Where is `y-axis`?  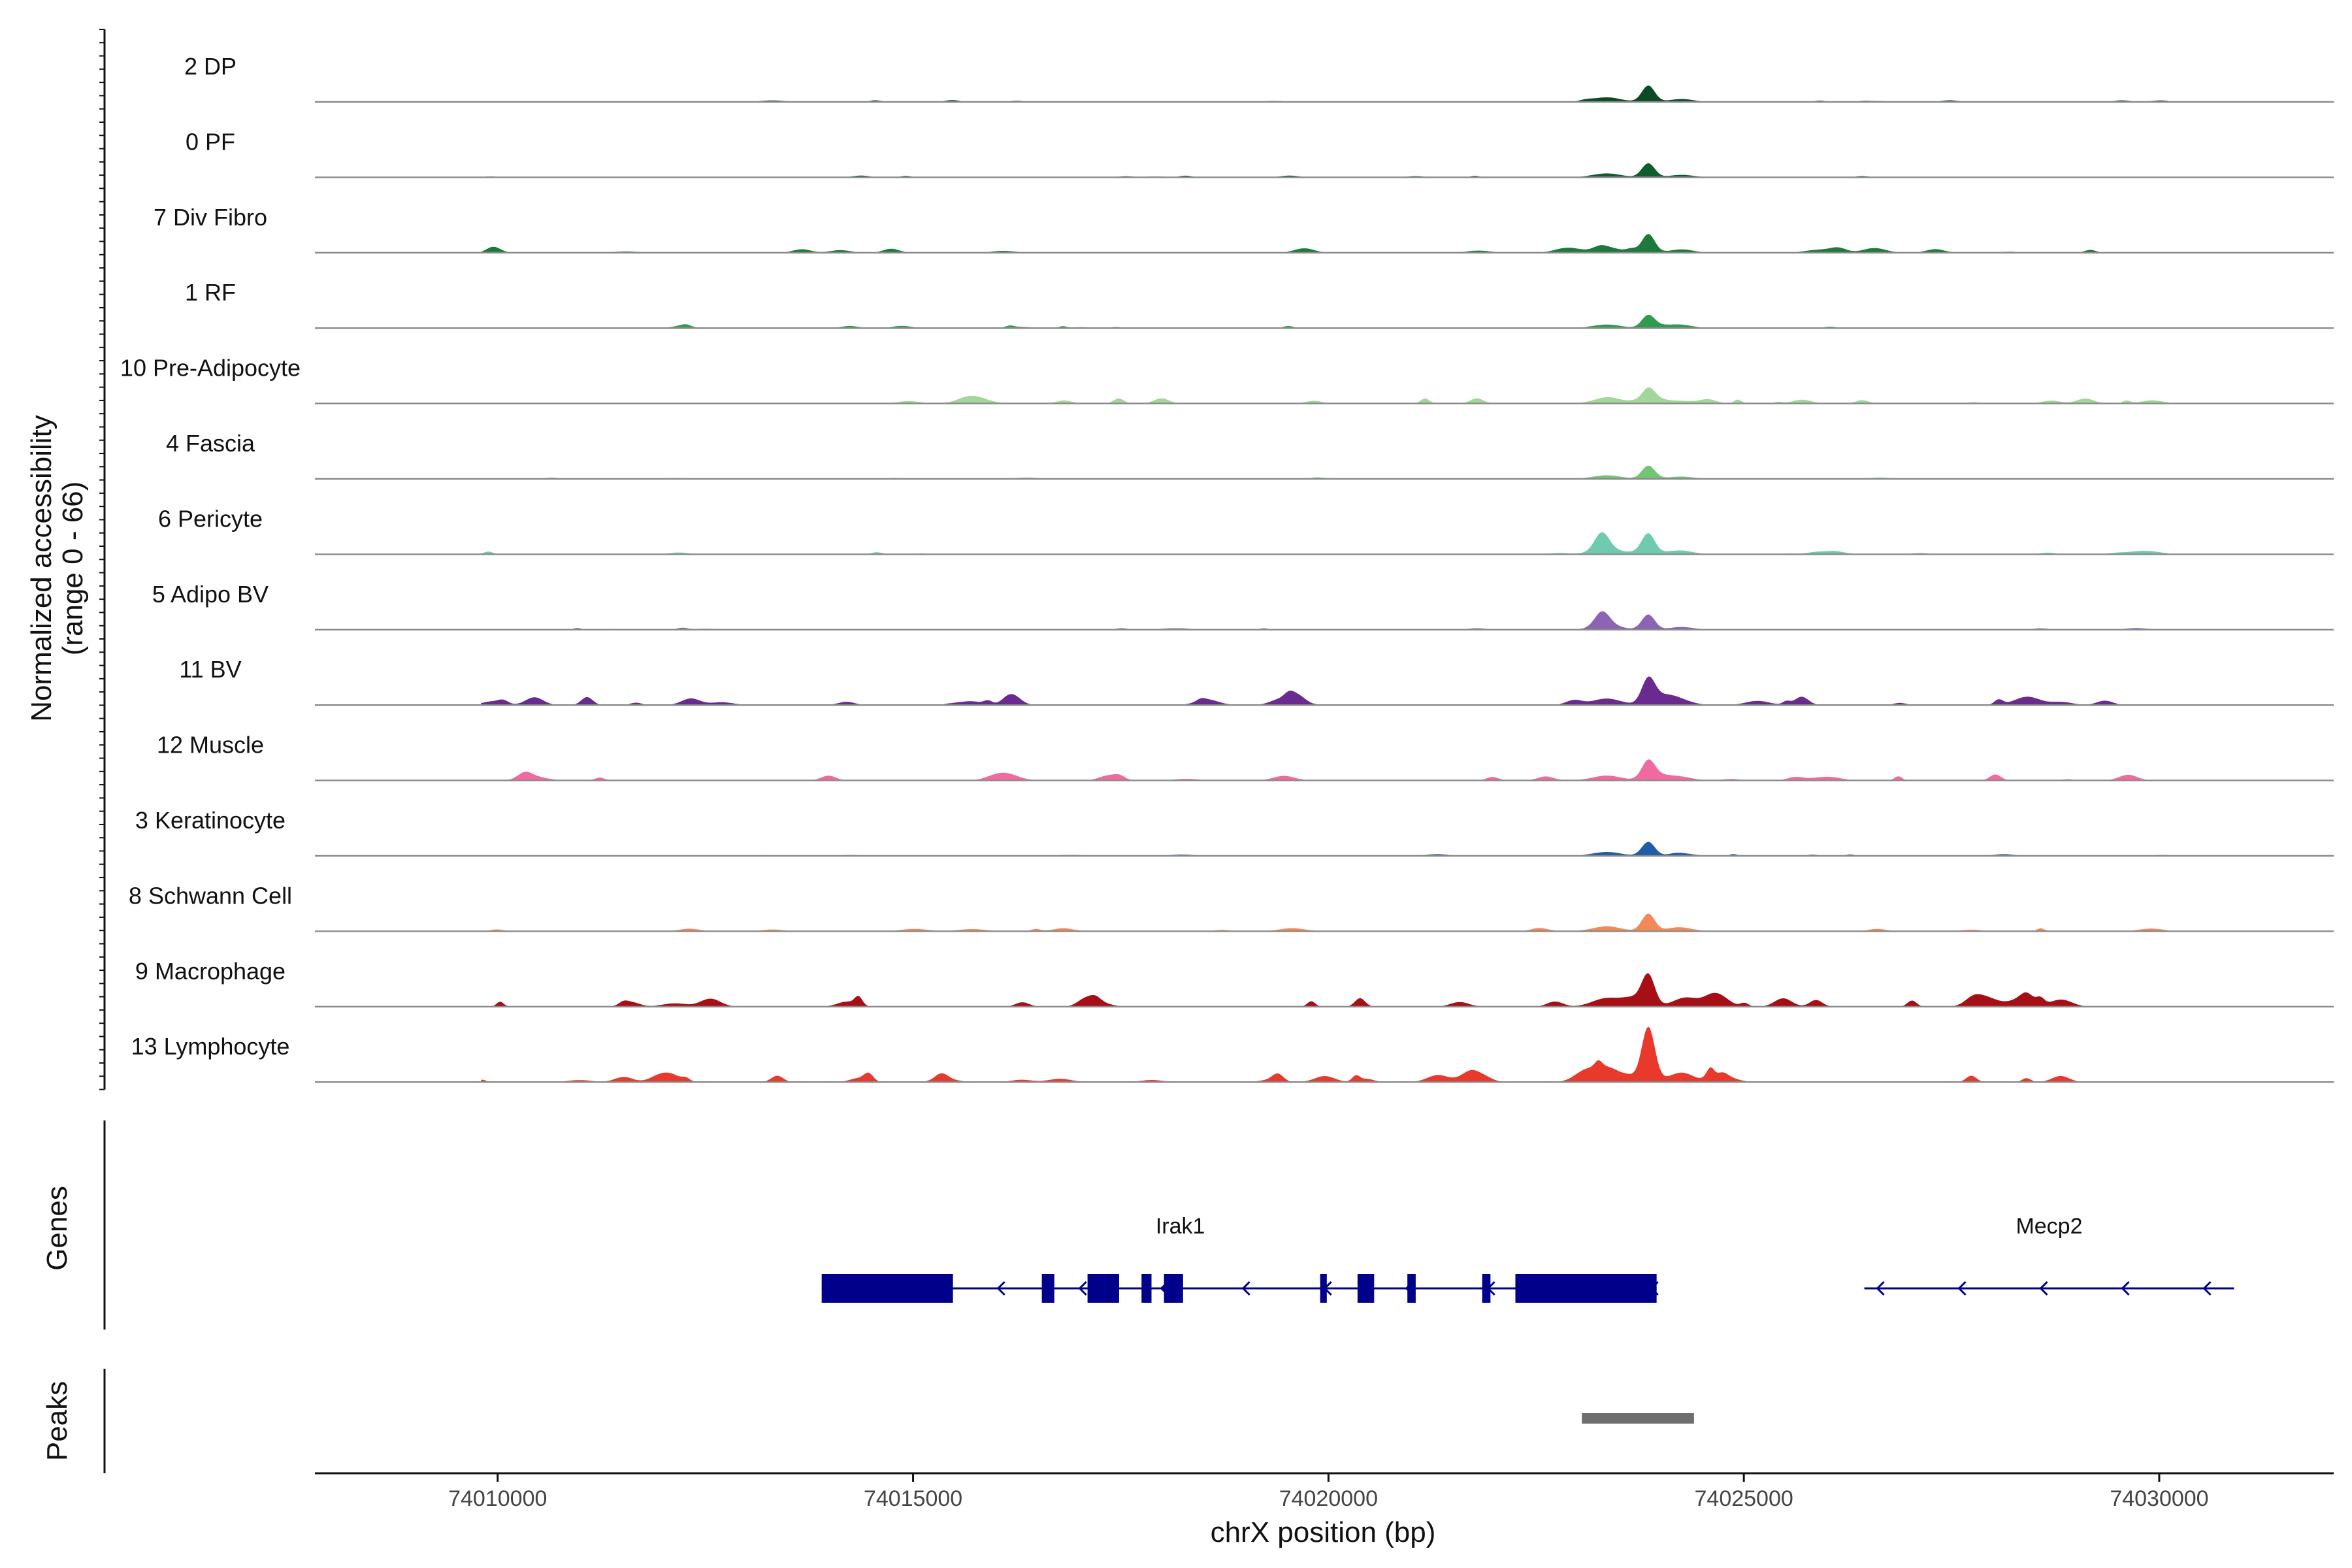
y-axis is located at coordinates (102, 559).